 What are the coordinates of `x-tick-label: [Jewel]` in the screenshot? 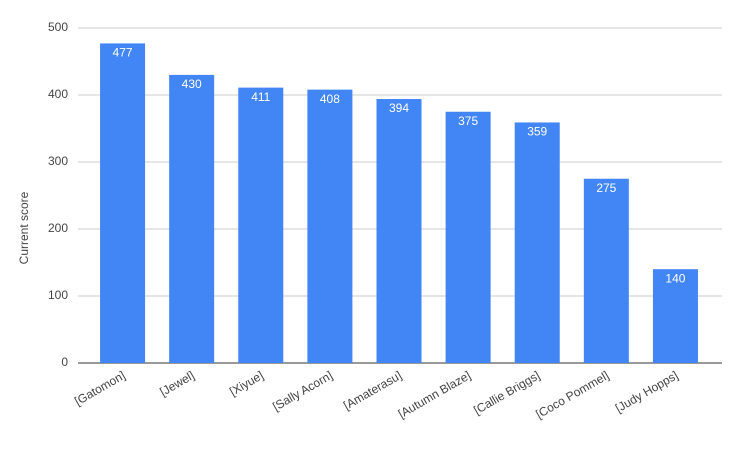 It's located at (176, 383).